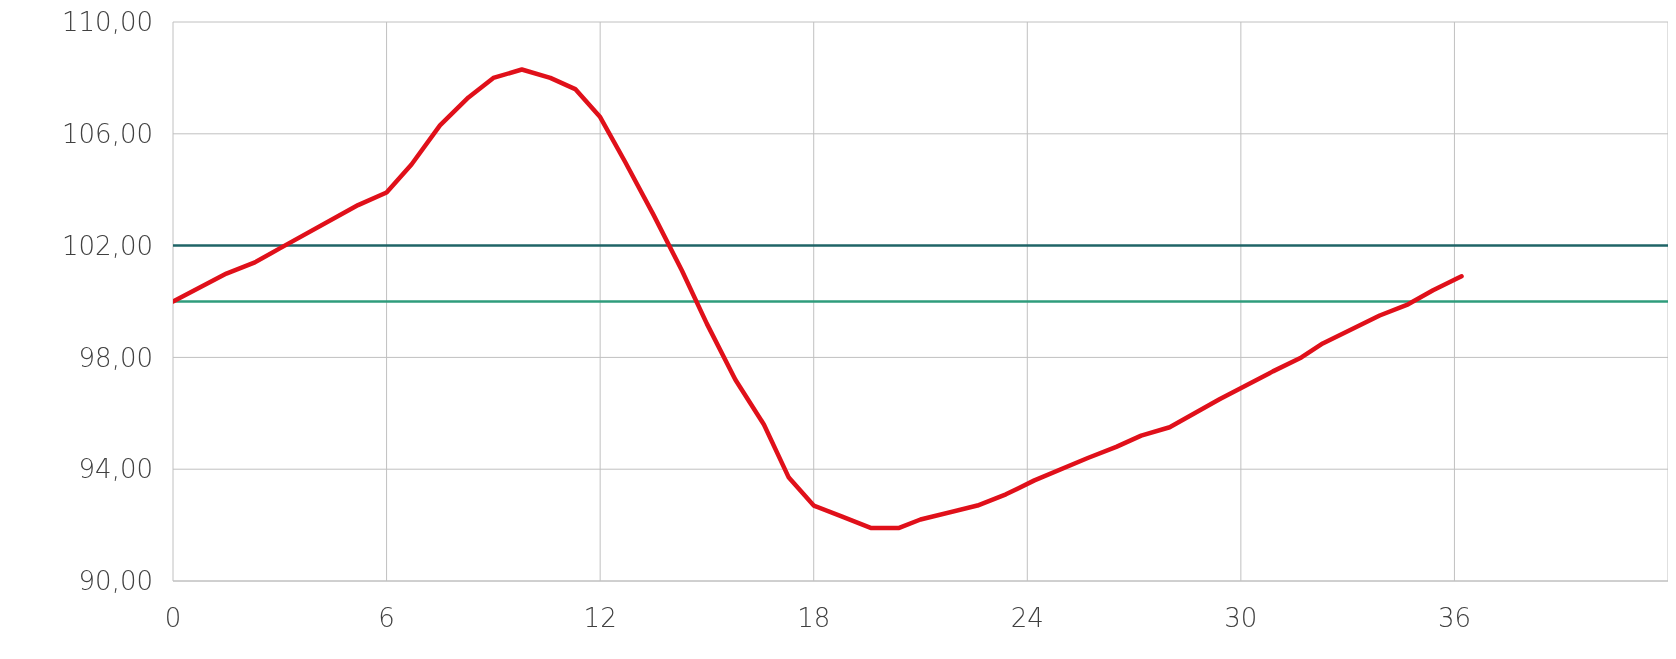 The image size is (1676, 659). What do you see at coordinates (115, 581) in the screenshot?
I see `y-tick-label: 90,00` at bounding box center [115, 581].